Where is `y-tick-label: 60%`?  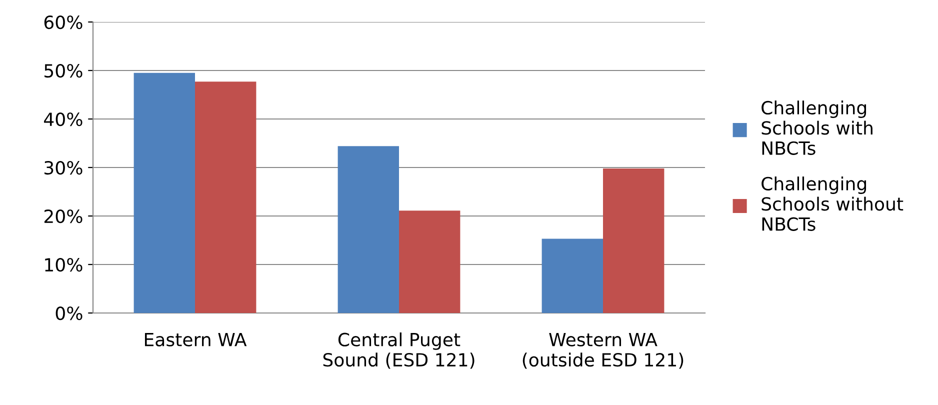
y-tick-label: 60% is located at coordinates (63, 22).